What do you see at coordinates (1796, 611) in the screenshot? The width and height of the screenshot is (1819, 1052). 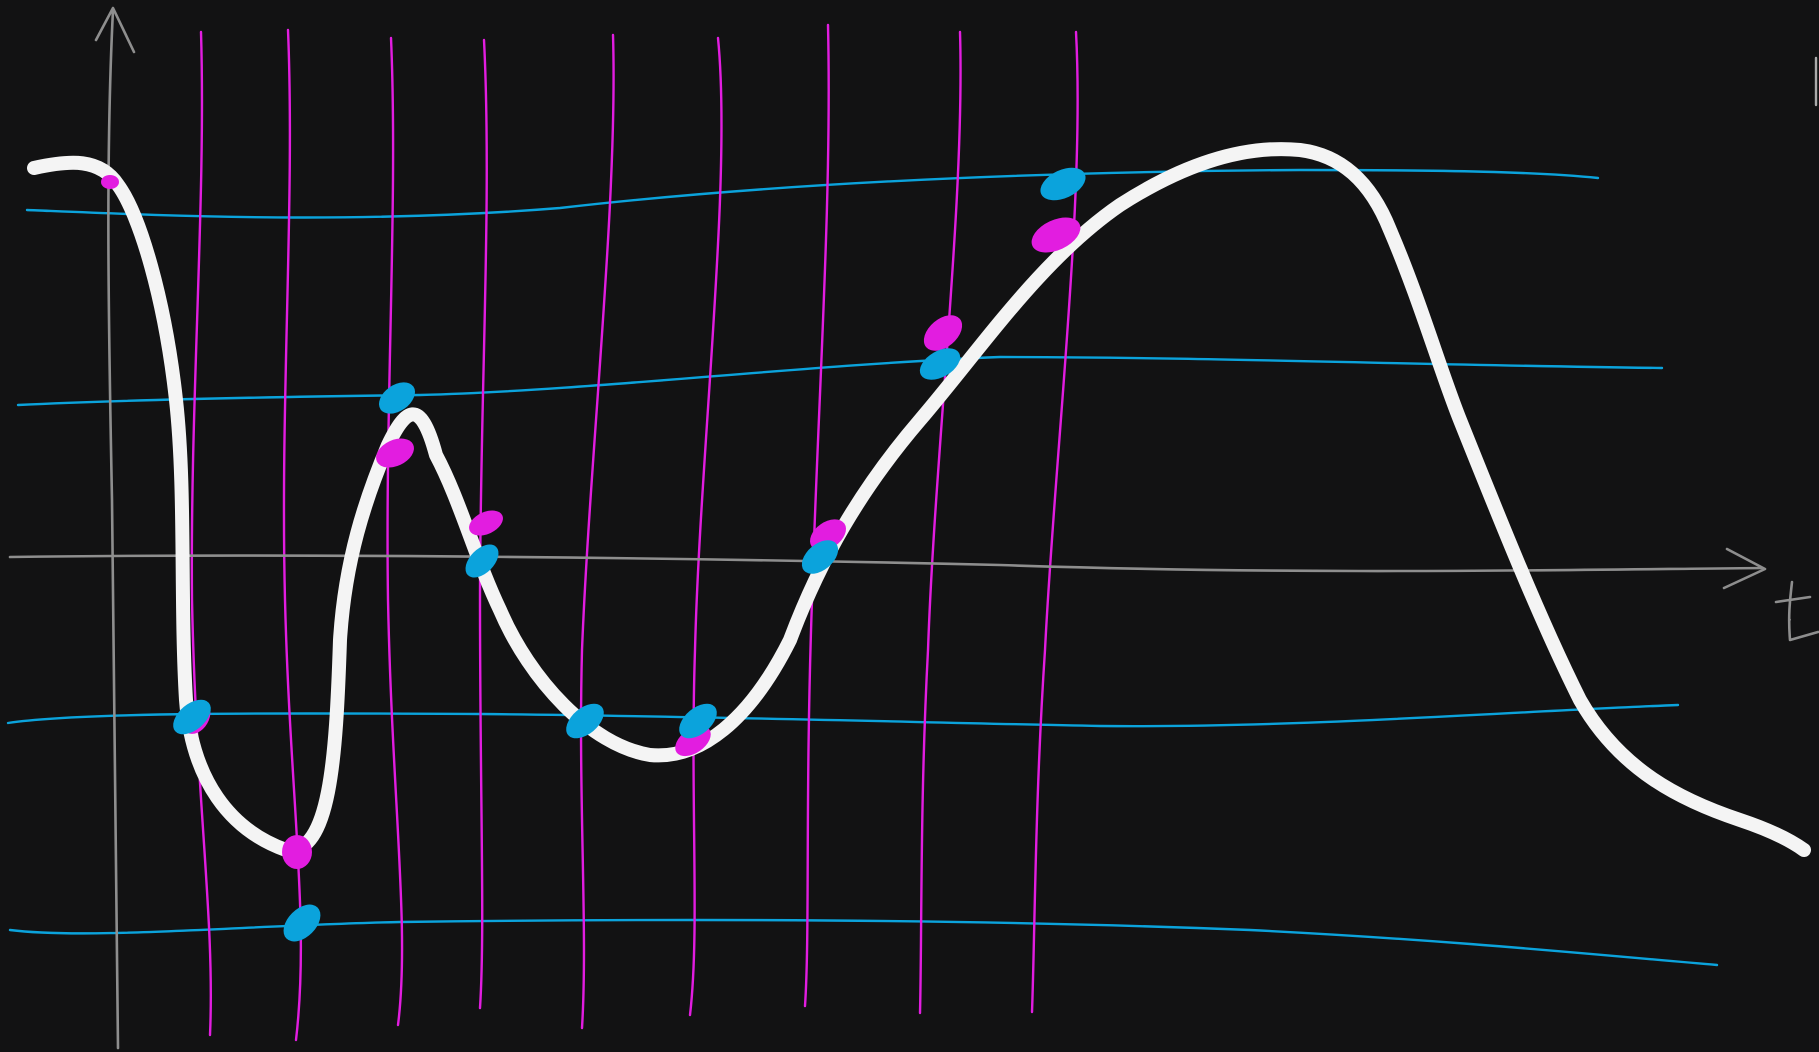 I see `time-axis-label-t` at bounding box center [1796, 611].